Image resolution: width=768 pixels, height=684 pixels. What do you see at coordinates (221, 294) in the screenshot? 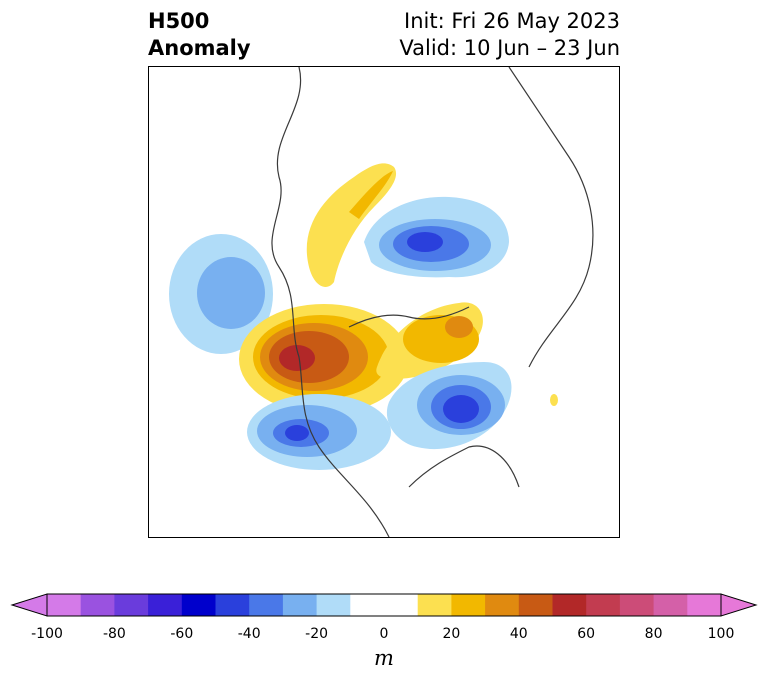
I see `pacific-low` at bounding box center [221, 294].